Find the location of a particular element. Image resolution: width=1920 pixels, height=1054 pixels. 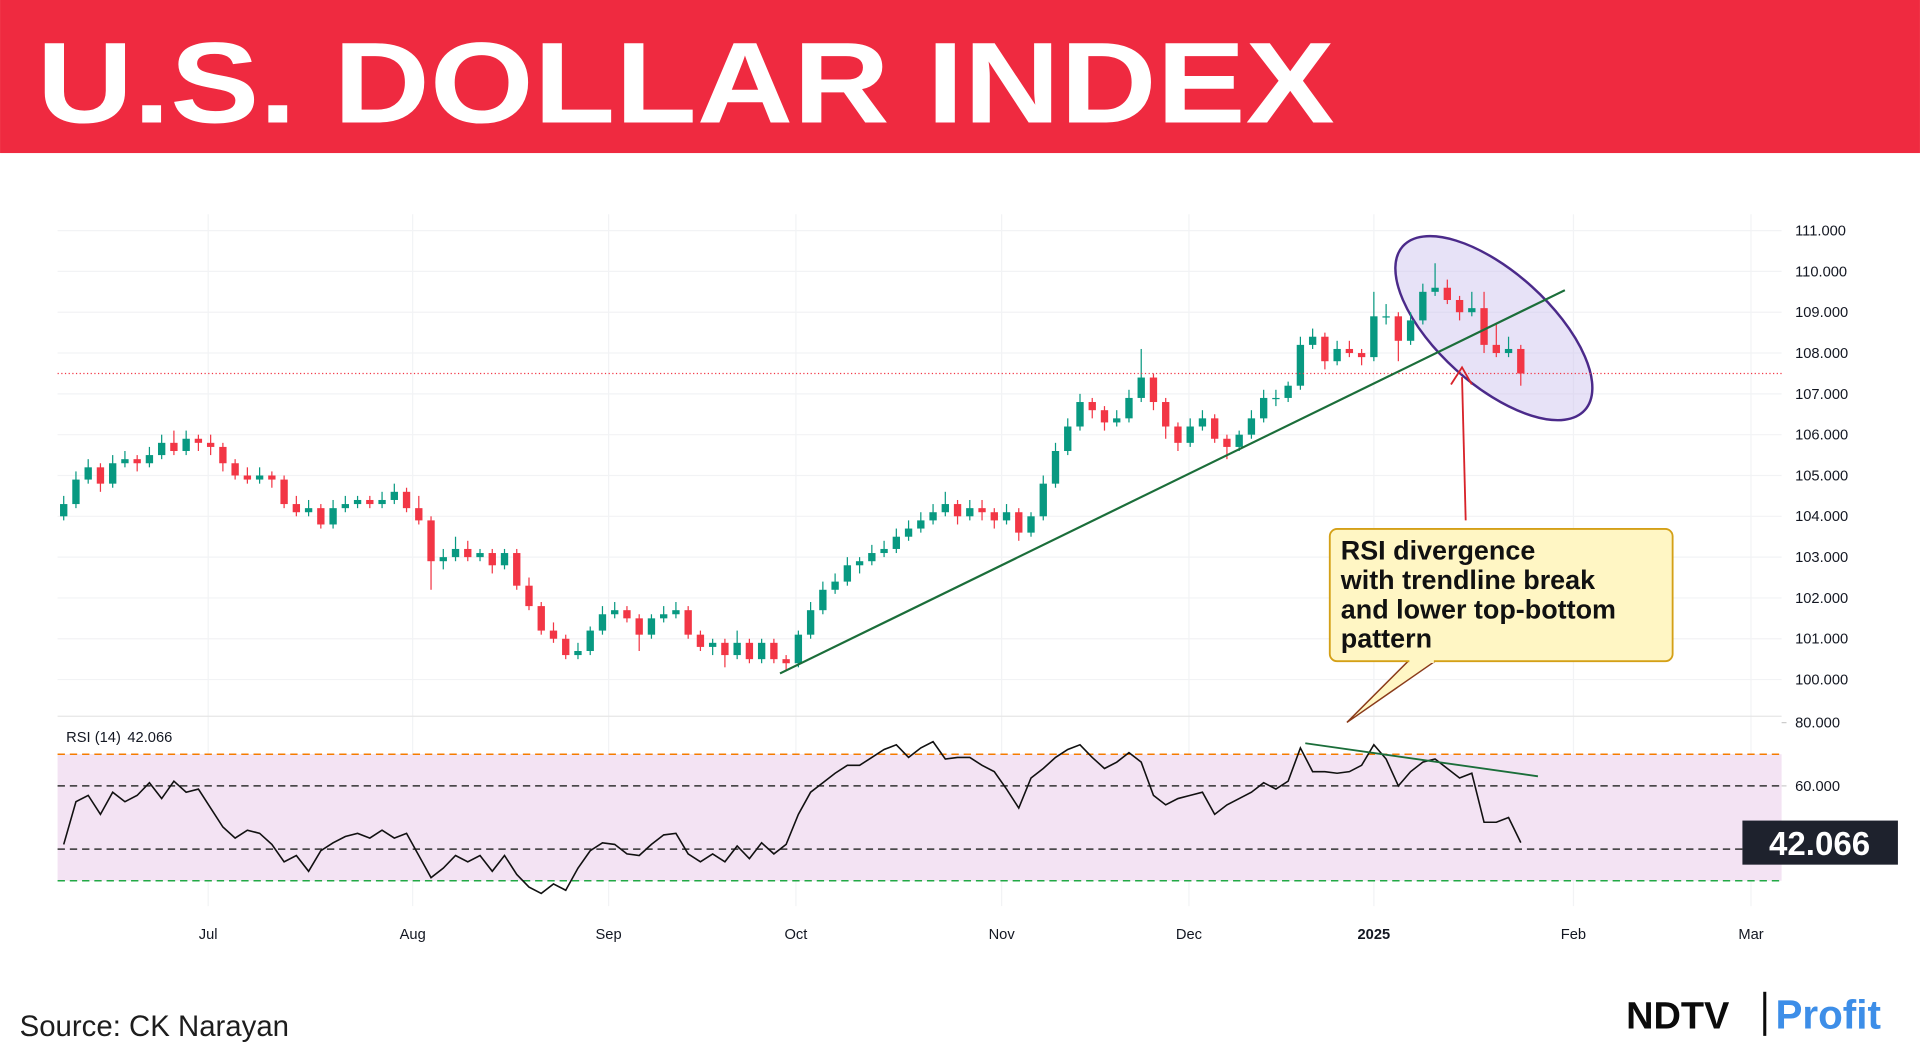

annotation-line: pattern is located at coordinates (1386, 639).